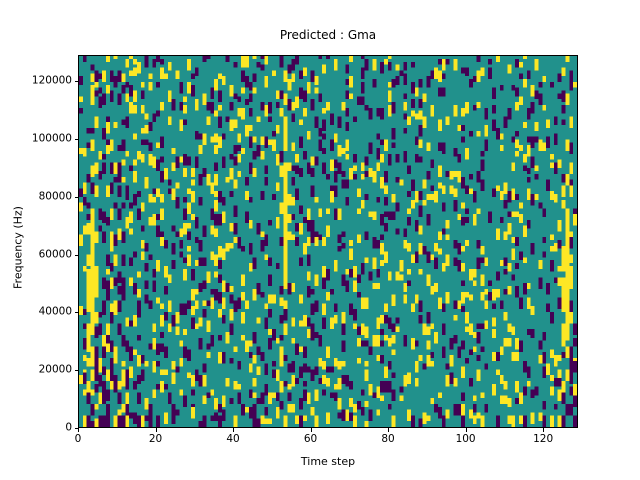  I want to click on y-tick-label: 60000, so click(55, 254).